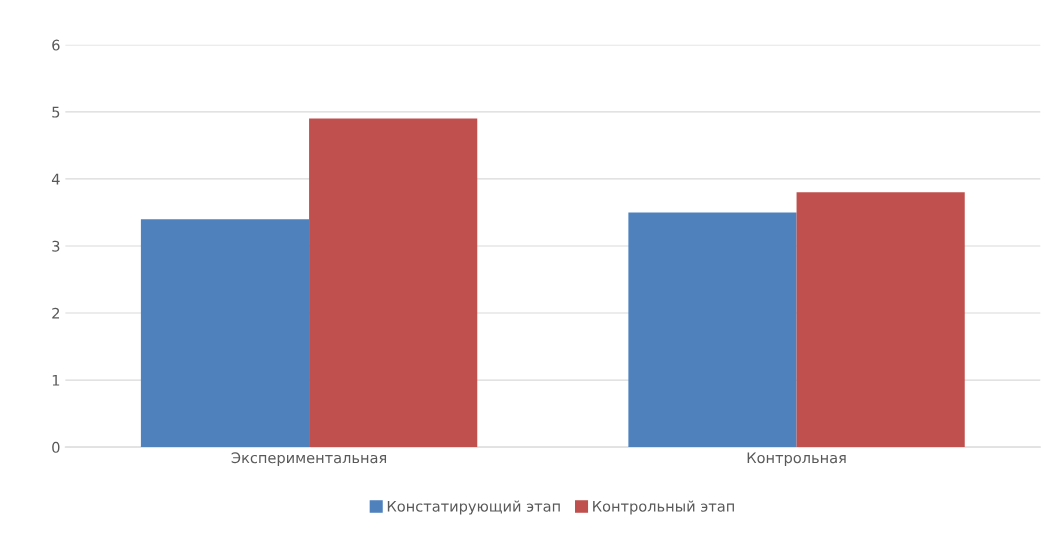 The width and height of the screenshot is (1054, 540). Describe the element at coordinates (56, 112) in the screenshot. I see `y-tick-label: 5` at that location.